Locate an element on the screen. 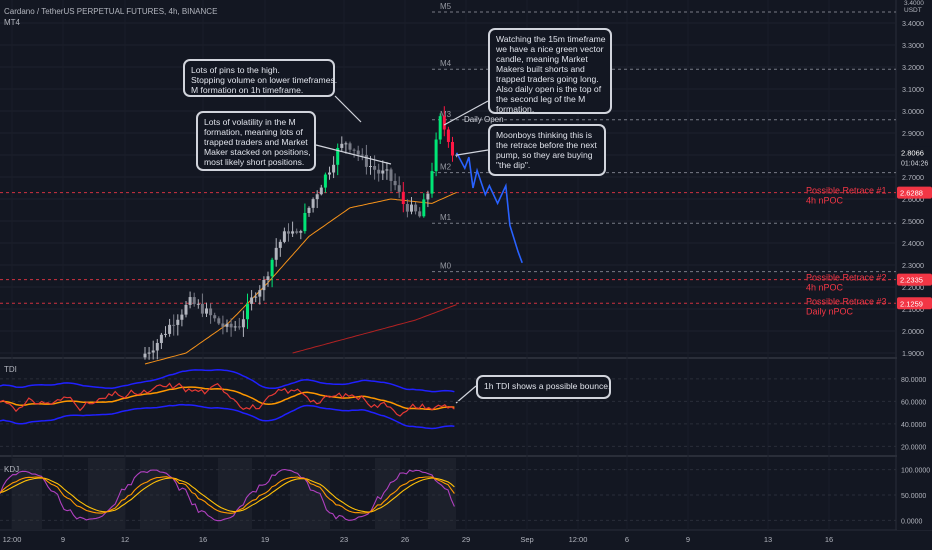 The height and width of the screenshot is (550, 932). kdj-indicator is located at coordinates (448, 495).